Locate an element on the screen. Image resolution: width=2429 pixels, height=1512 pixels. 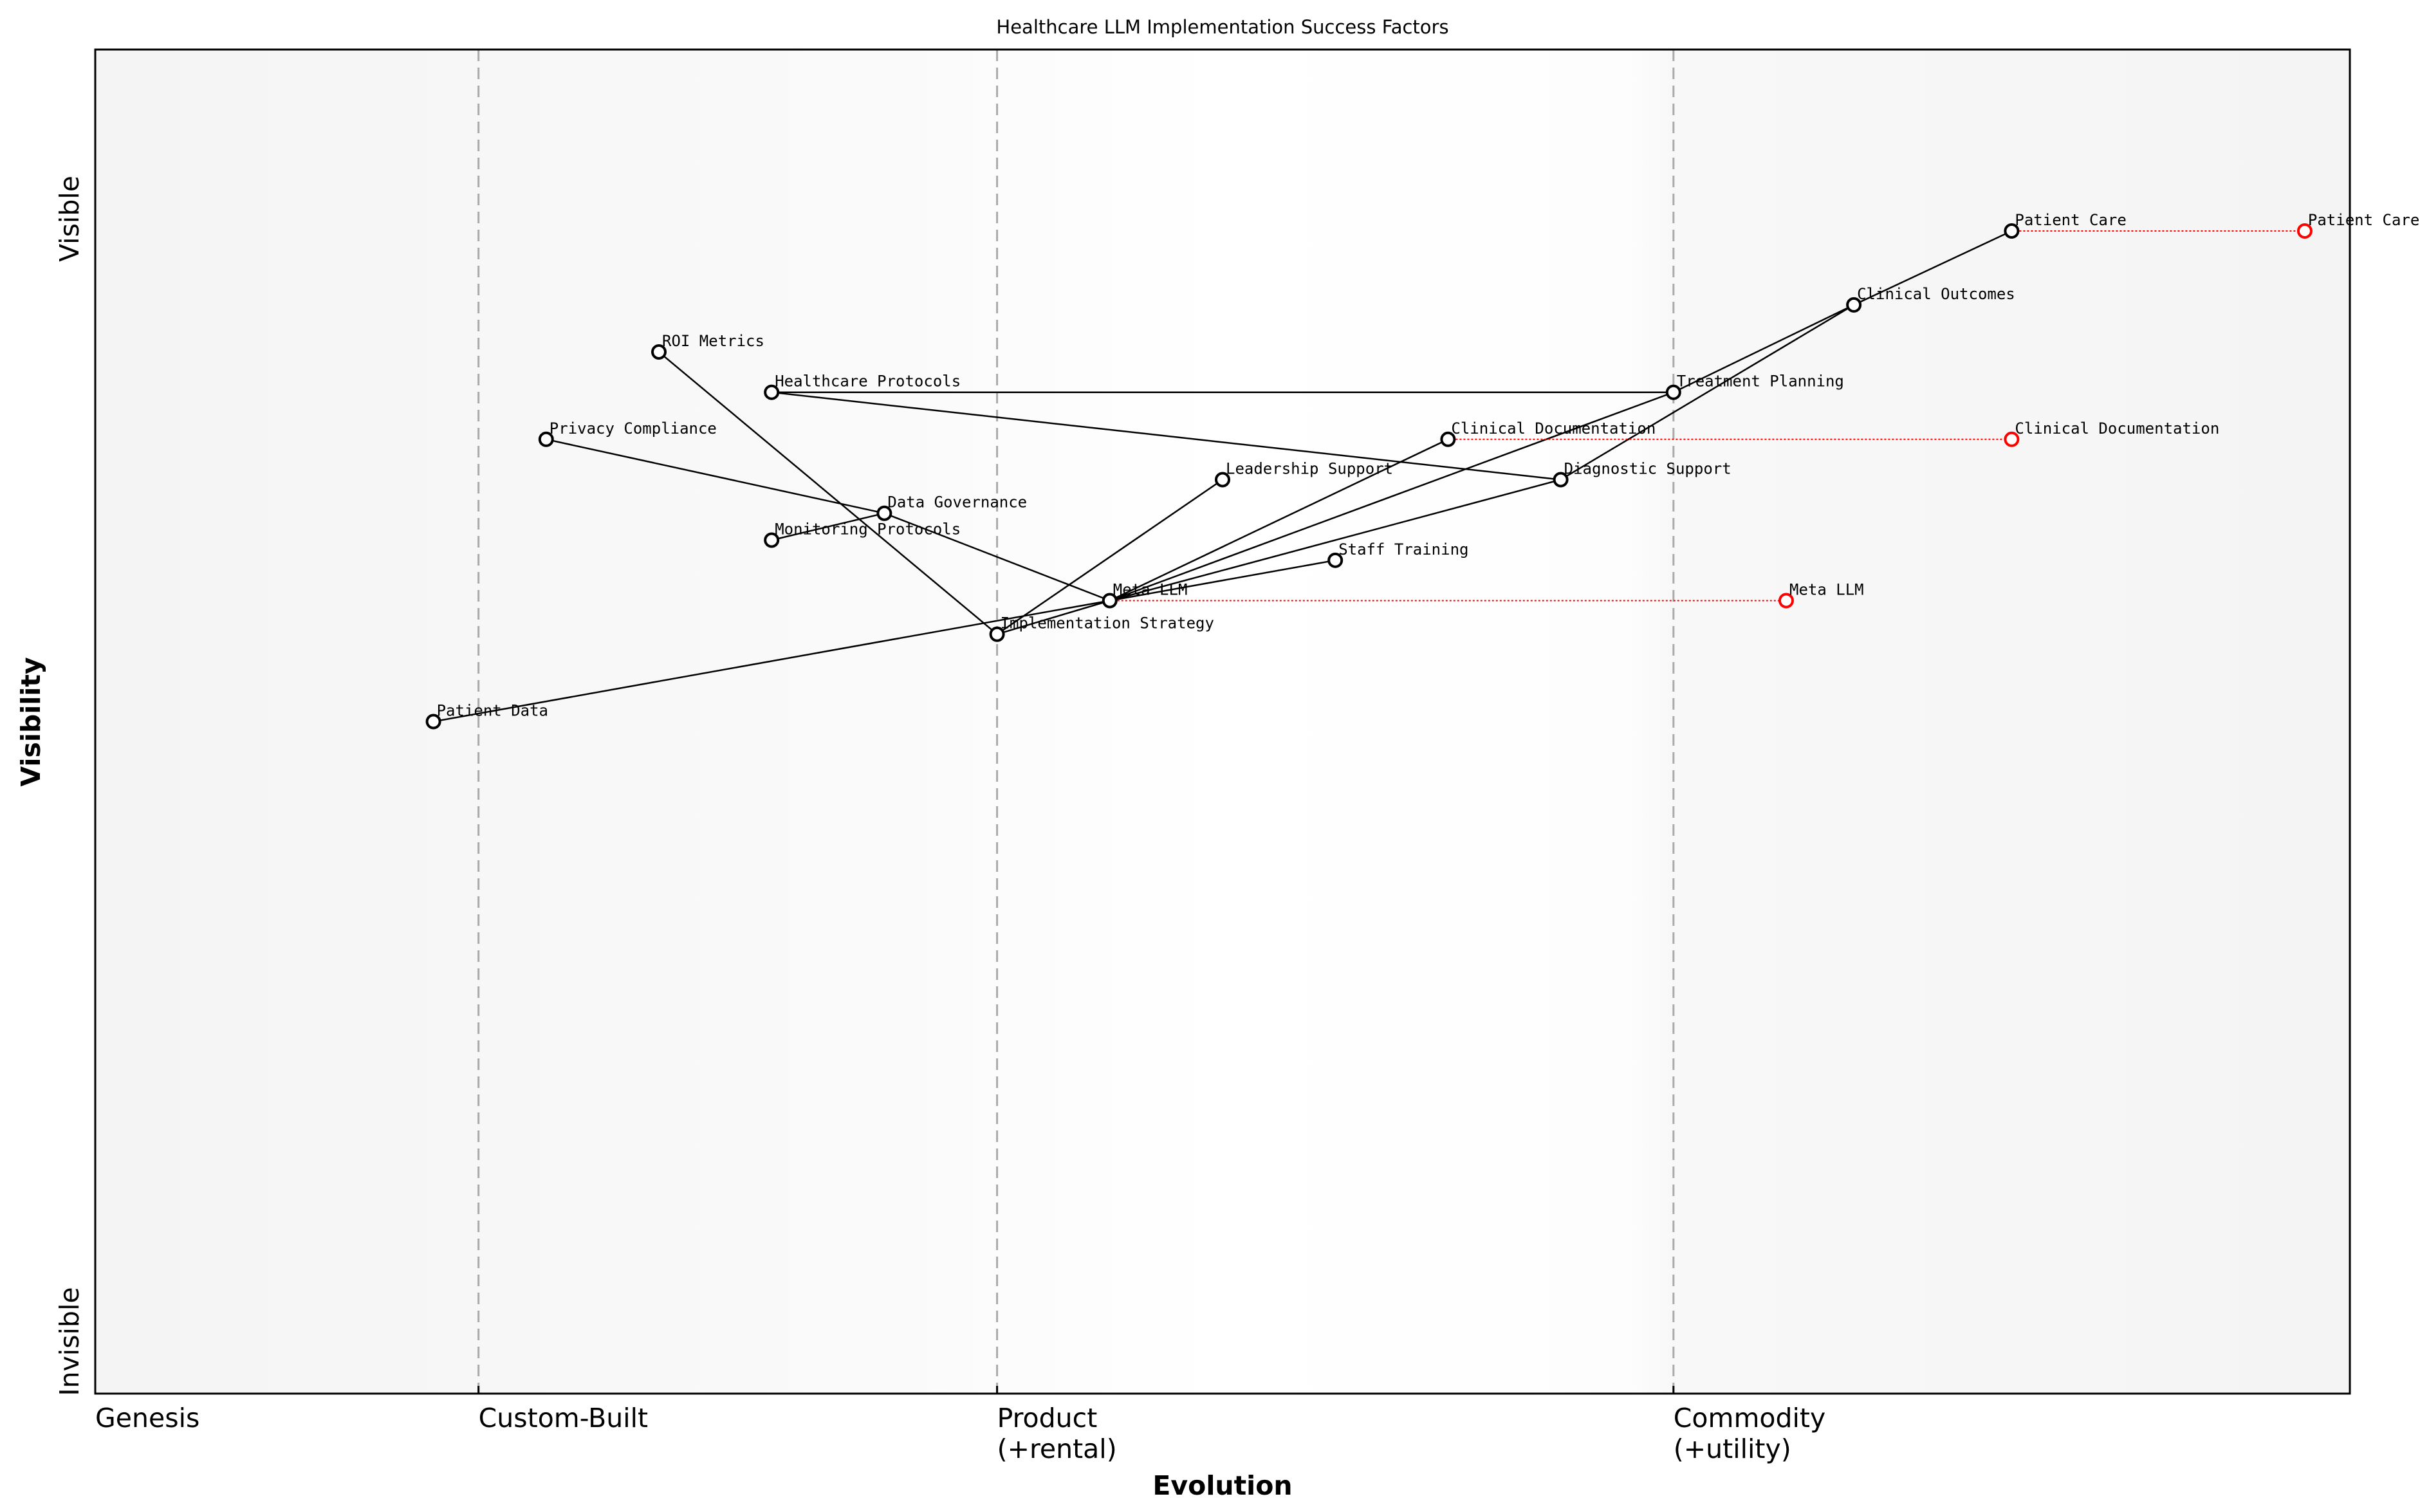
node-label: Diagnostic Support is located at coordinates (1648, 468).